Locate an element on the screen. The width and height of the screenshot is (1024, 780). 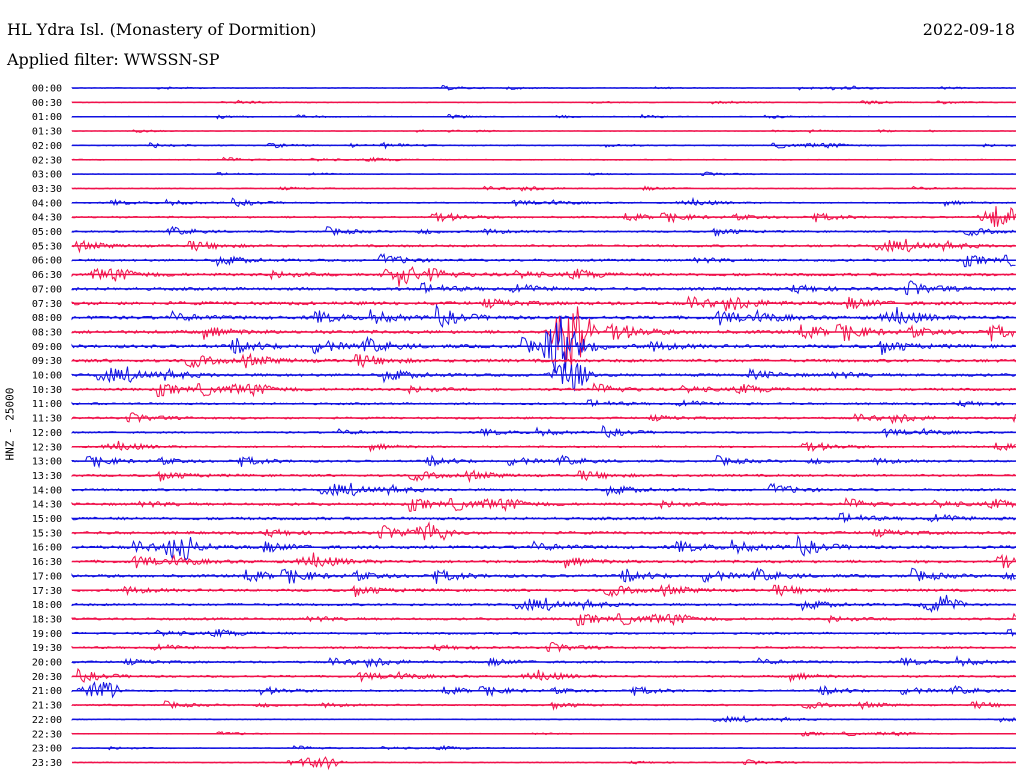
row-time-label: 23:00 is located at coordinates (47, 749).